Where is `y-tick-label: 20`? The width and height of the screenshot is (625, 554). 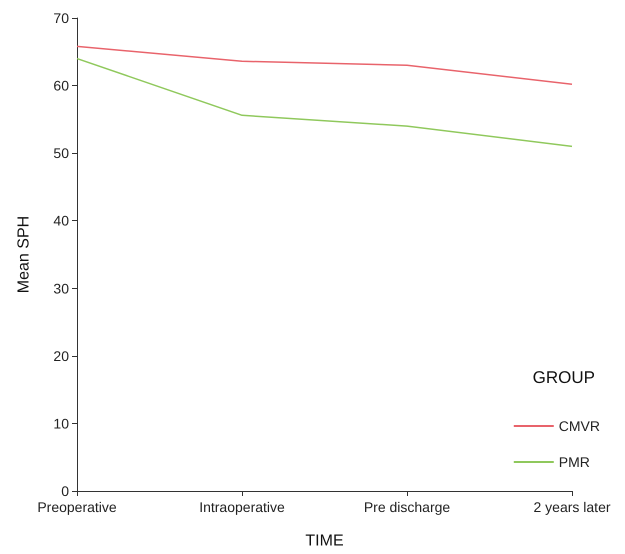 y-tick-label: 20 is located at coordinates (61, 356).